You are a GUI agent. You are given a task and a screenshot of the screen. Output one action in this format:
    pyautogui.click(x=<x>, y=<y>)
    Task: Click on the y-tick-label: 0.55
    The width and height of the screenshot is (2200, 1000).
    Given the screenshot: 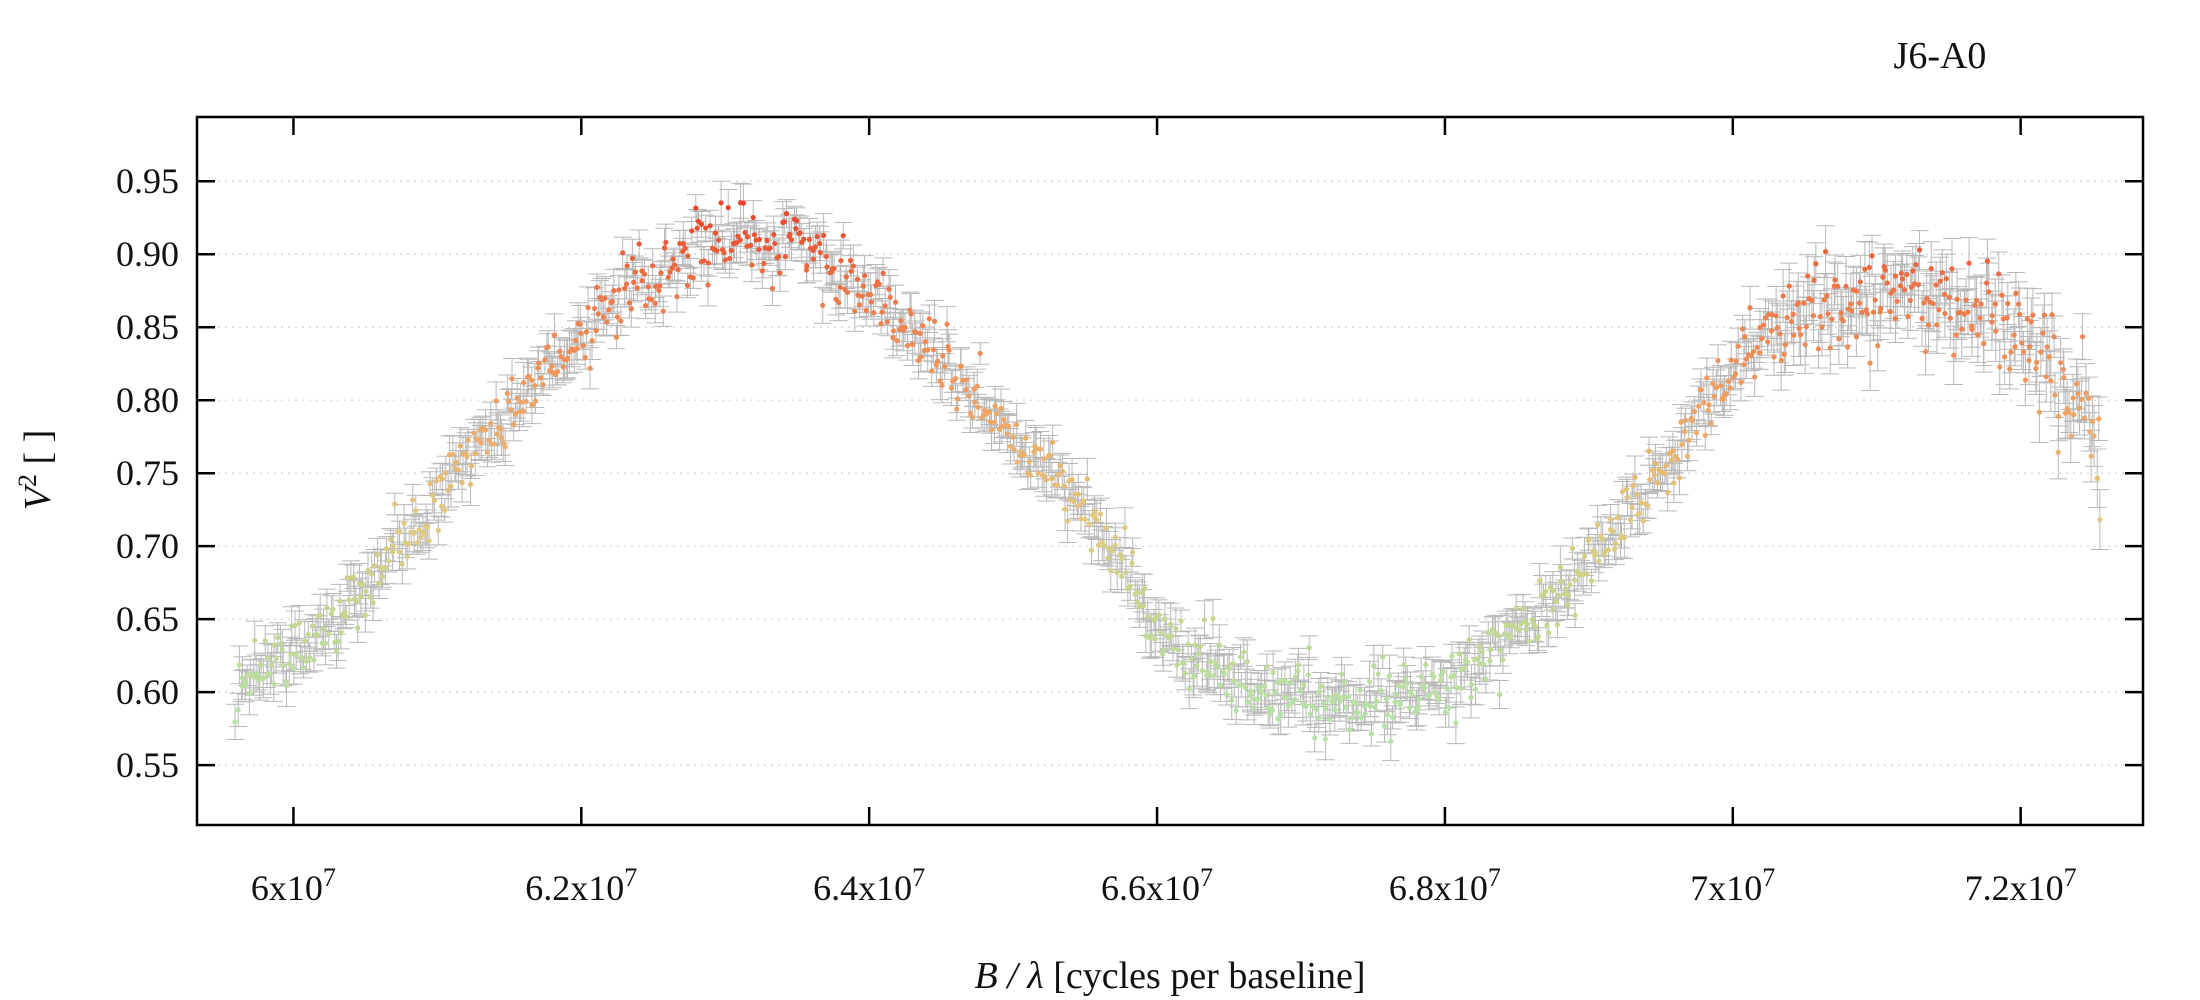 What is the action you would take?
    pyautogui.click(x=147, y=765)
    